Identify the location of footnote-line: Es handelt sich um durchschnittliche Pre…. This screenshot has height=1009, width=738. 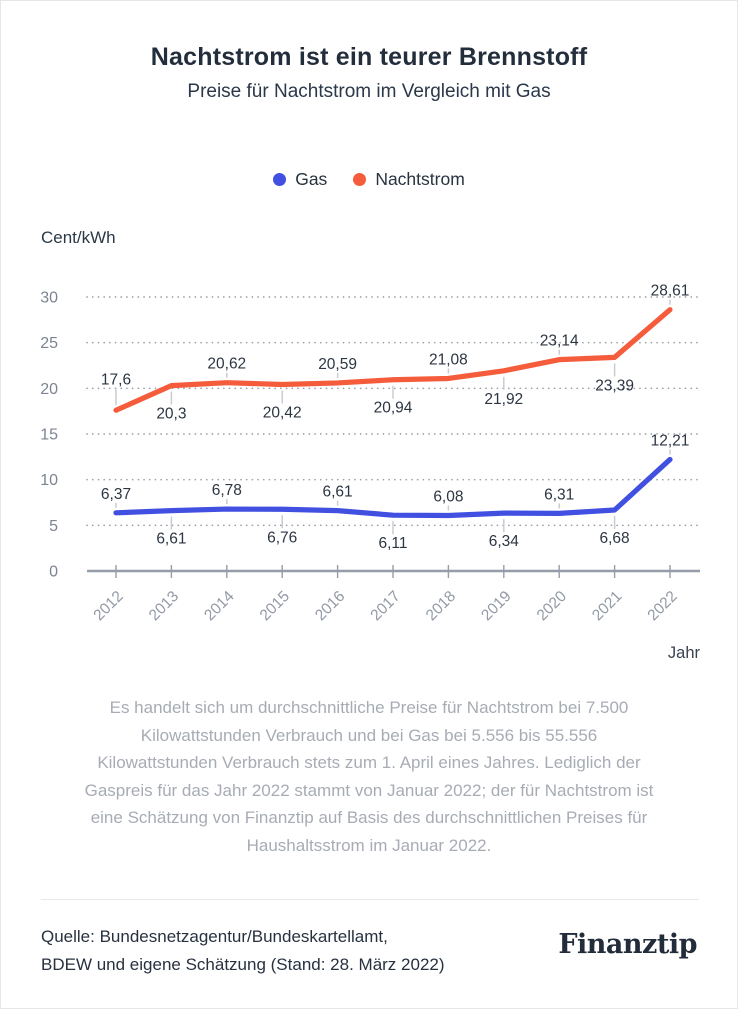
(369, 707).